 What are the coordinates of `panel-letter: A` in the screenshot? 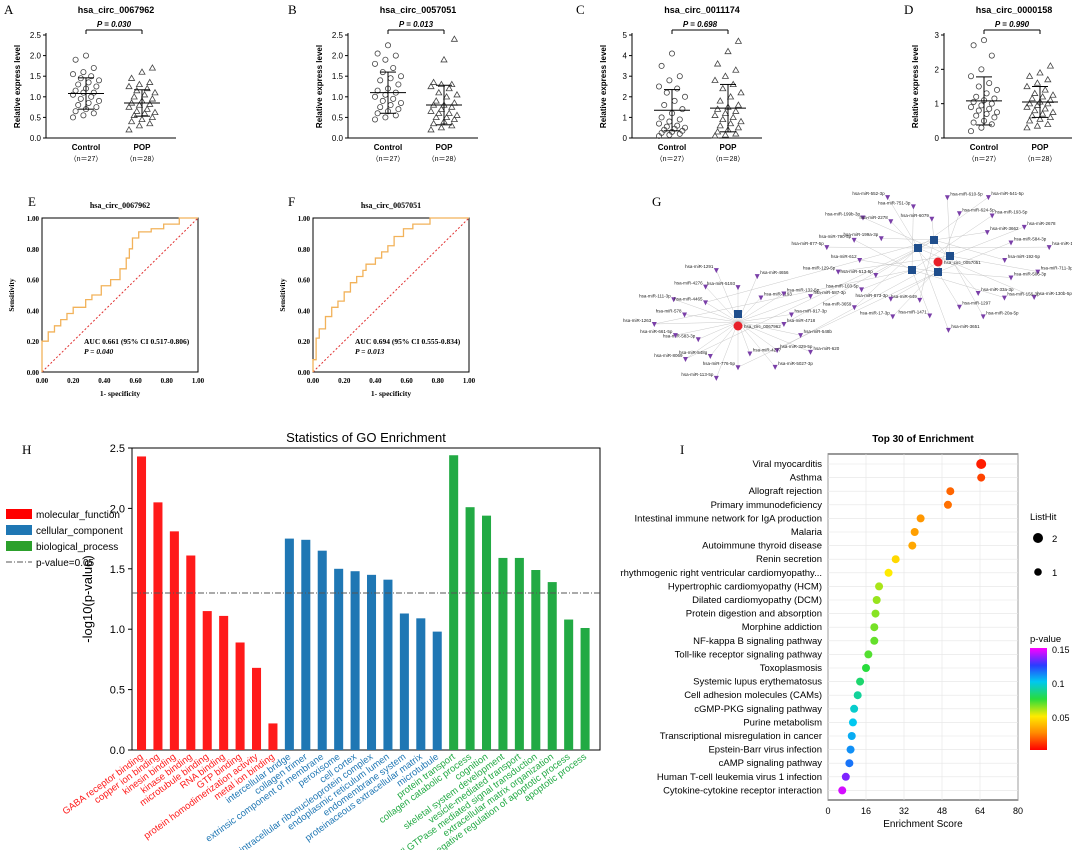 It's located at (9, 9).